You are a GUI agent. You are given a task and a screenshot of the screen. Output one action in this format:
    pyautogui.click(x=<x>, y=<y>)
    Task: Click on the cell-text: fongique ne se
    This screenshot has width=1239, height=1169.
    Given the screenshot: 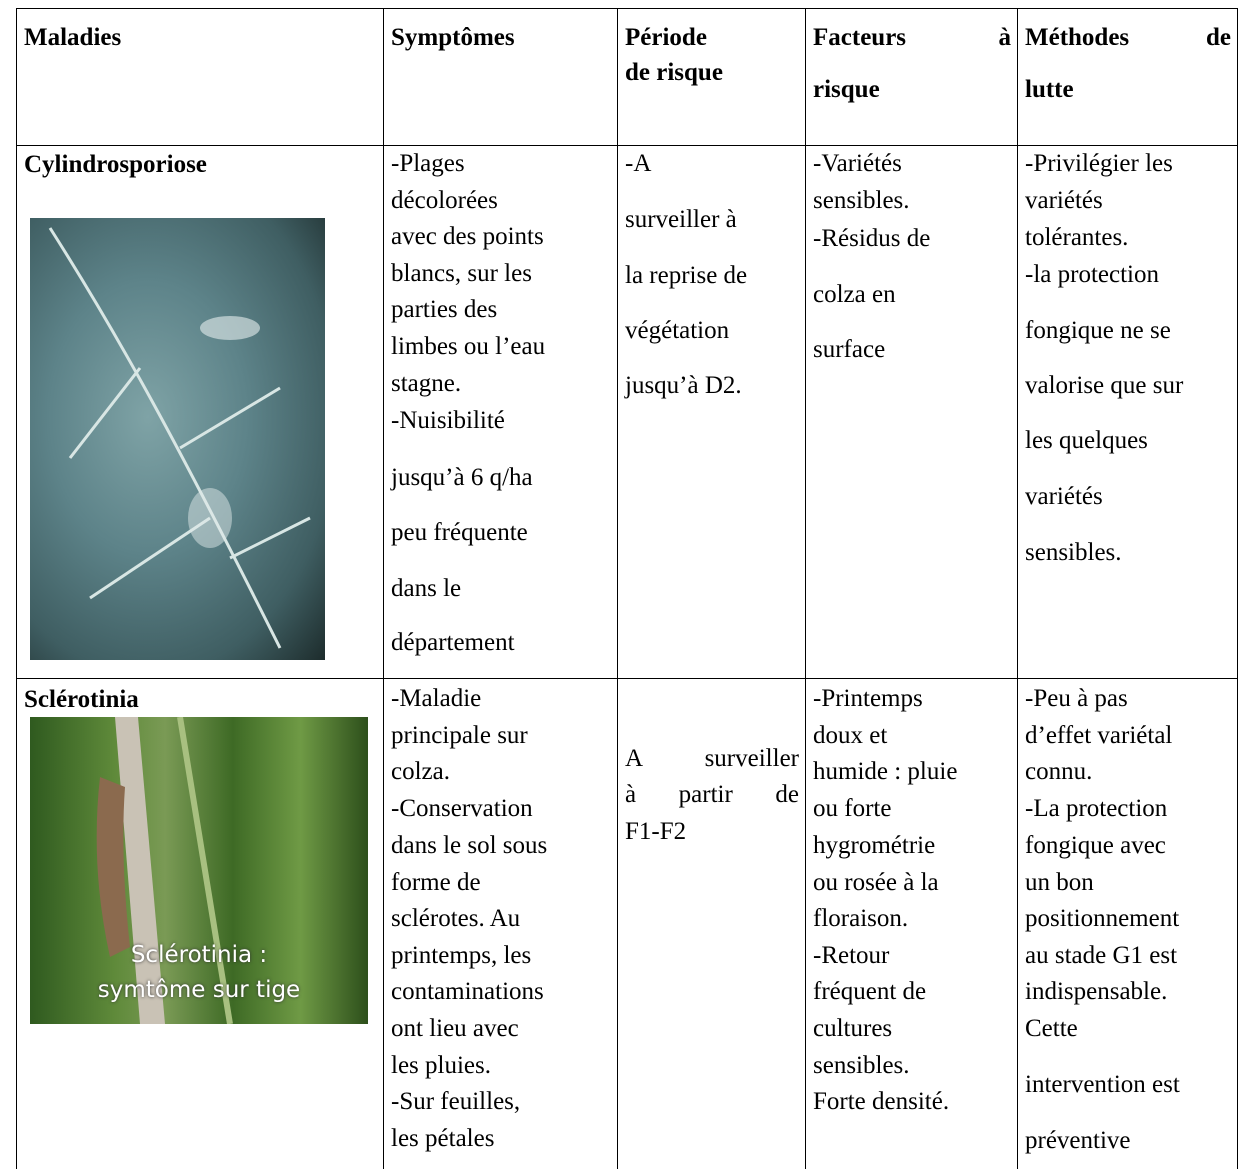 What is the action you would take?
    pyautogui.click(x=1098, y=330)
    